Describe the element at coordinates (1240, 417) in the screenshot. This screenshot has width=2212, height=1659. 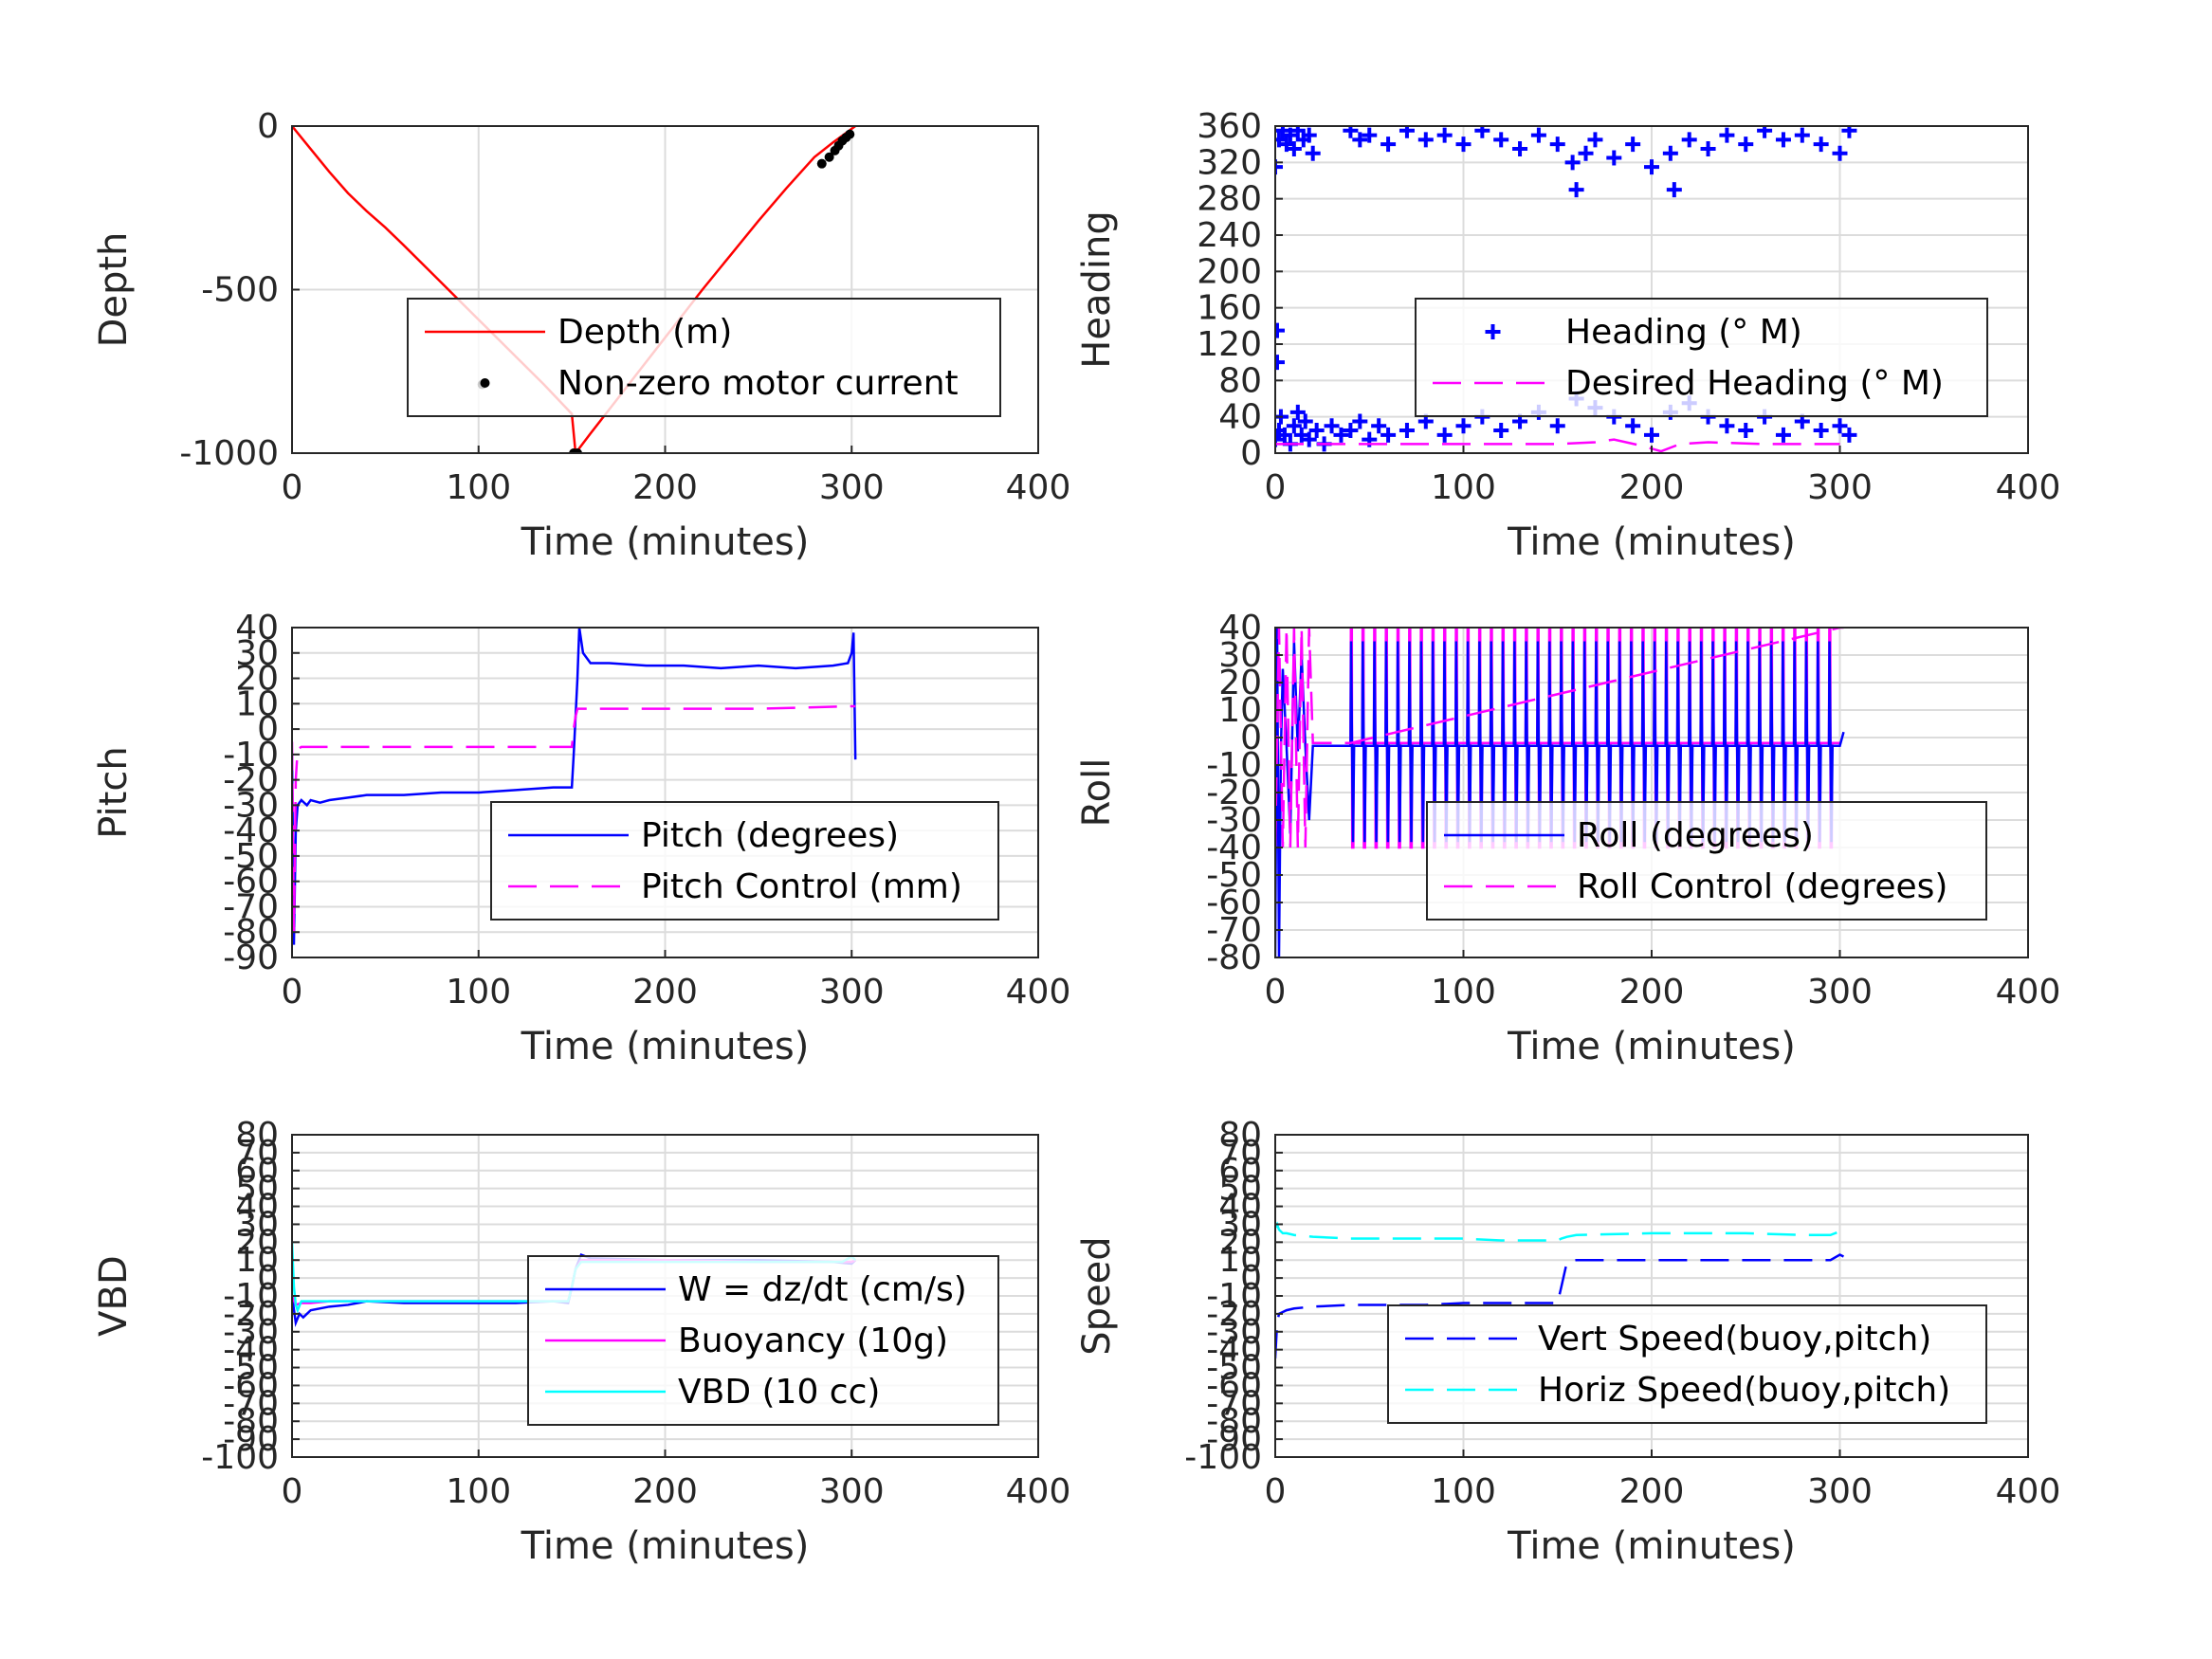
I see `heading-ytick-label: 40` at that location.